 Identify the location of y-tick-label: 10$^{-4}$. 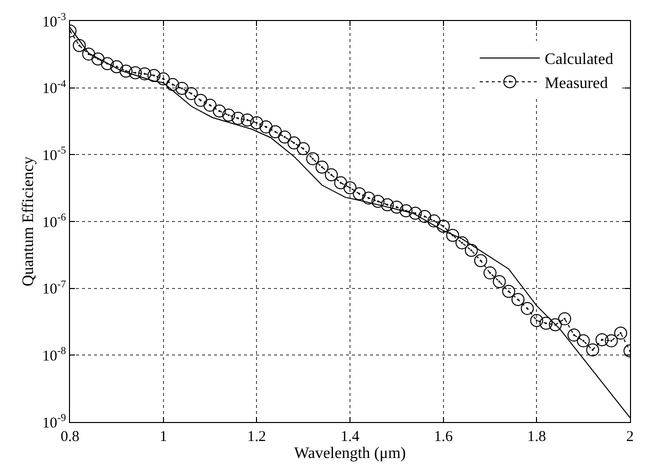
(54, 88).